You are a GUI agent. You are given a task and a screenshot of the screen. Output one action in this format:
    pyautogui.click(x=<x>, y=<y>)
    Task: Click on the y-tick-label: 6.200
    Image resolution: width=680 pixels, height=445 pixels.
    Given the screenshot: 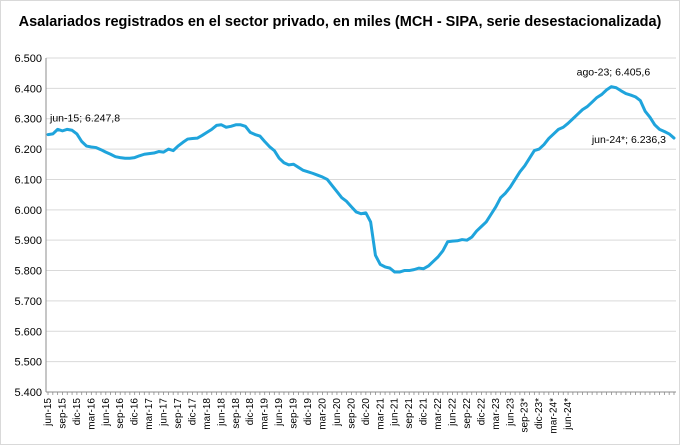 What is the action you would take?
    pyautogui.click(x=28, y=150)
    